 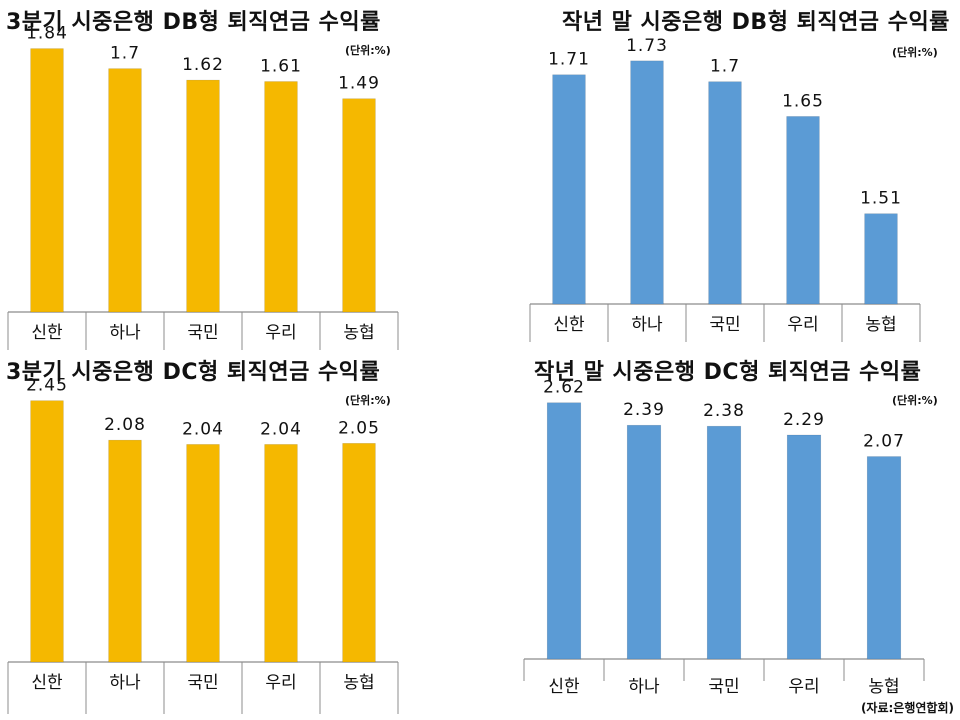 What do you see at coordinates (359, 428) in the screenshot?
I see `data-label: 2.05` at bounding box center [359, 428].